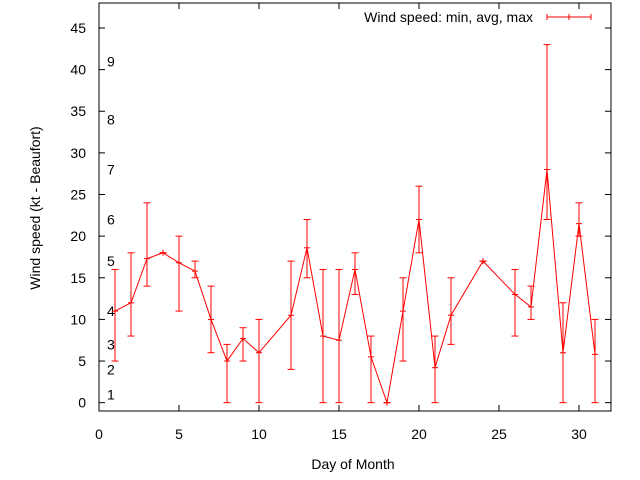 The image size is (640, 480). Describe the element at coordinates (35, 207) in the screenshot. I see `y-axis-label: Wind speed (kt - Beaufort)` at that location.